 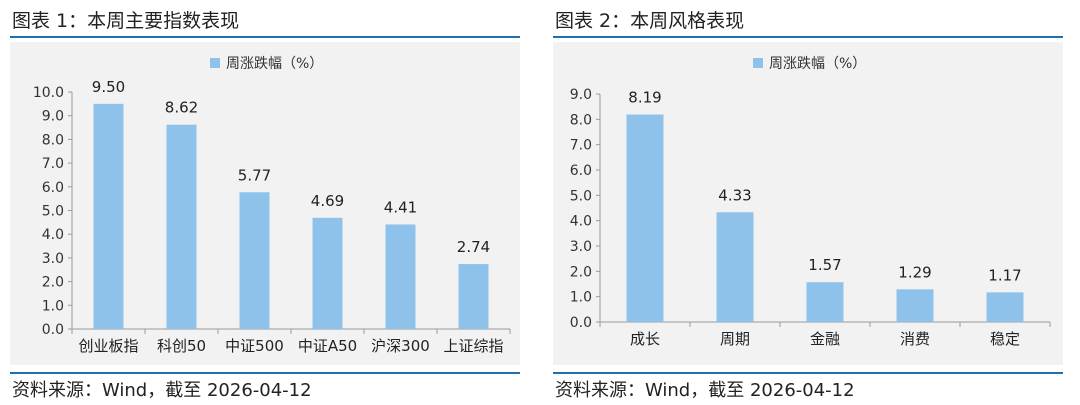 I want to click on data-label: 4.33, so click(x=734, y=195).